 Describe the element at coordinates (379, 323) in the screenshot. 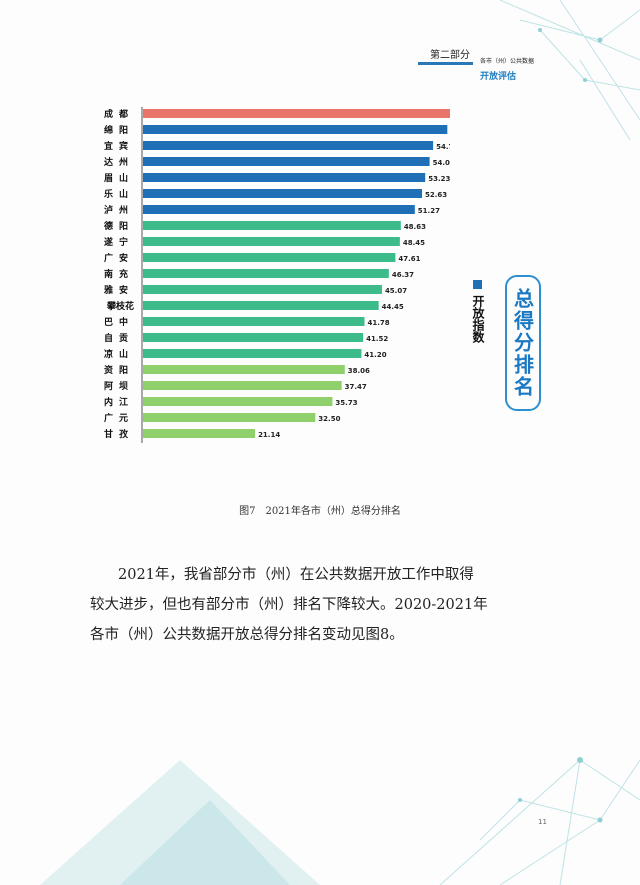

I see `value-label: 41.78` at that location.